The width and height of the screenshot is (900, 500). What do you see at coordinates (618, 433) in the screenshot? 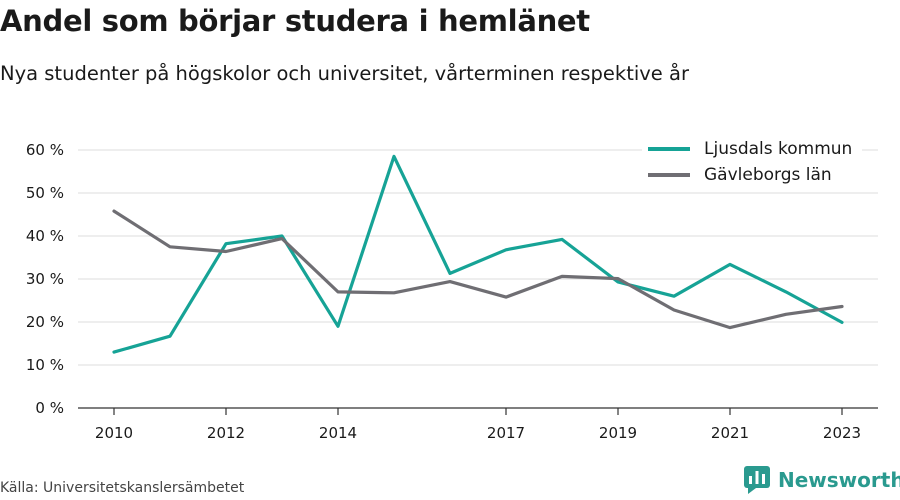
I see `x-tick-label: 2019` at bounding box center [618, 433].